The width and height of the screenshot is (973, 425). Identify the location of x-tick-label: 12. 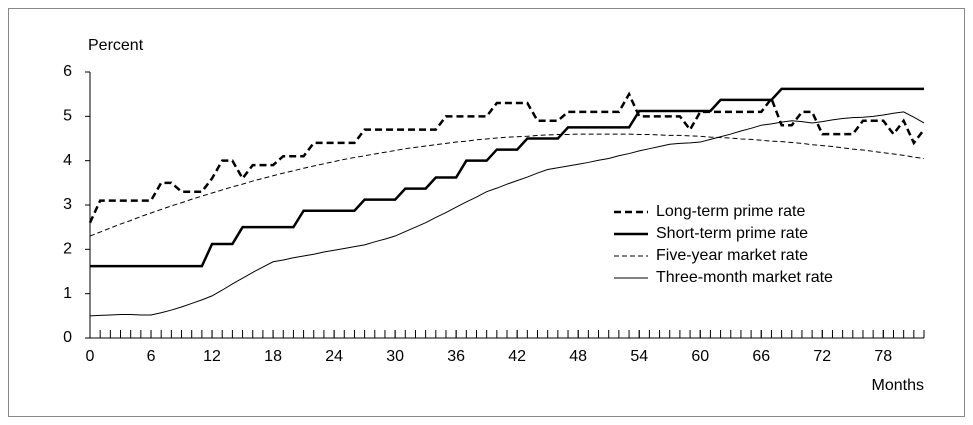
(212, 356).